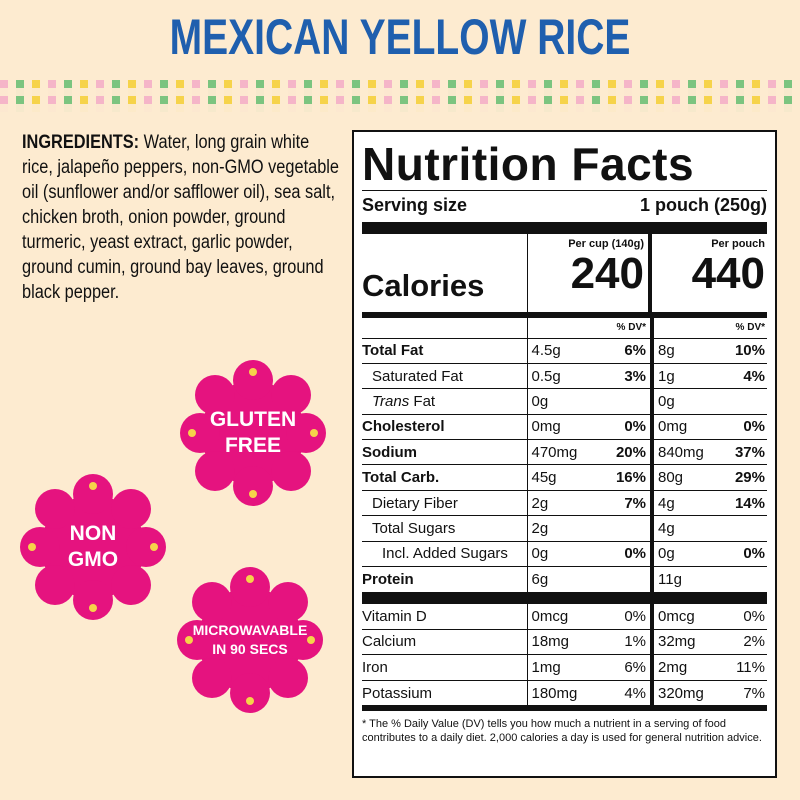 The image size is (800, 800). Describe the element at coordinates (679, 351) in the screenshot. I see `nutrient-value: 8g` at that location.